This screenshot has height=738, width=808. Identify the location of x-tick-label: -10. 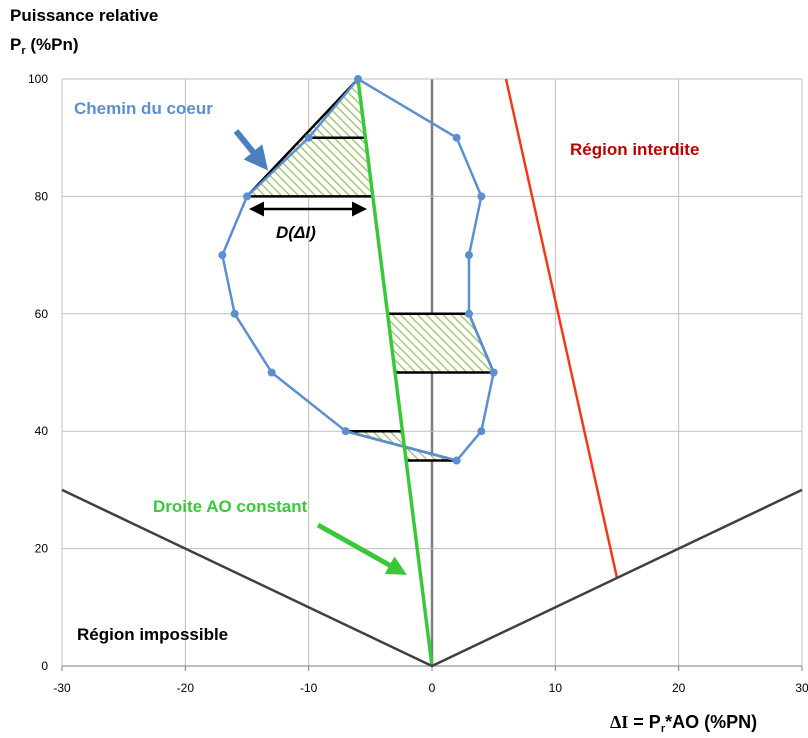
(309, 688).